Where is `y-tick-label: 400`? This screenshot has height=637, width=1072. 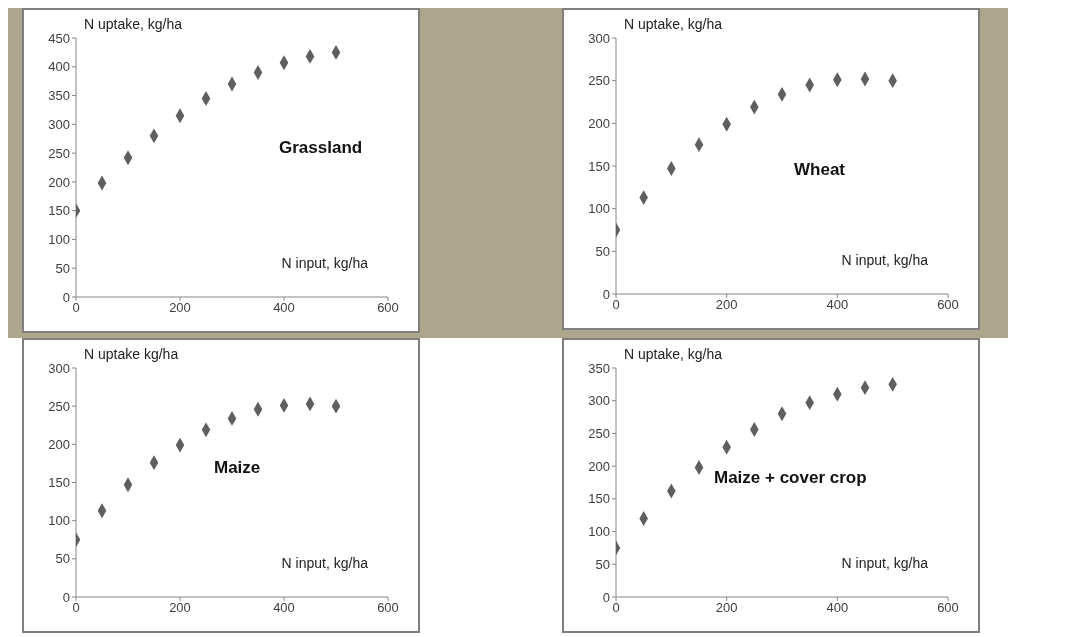
y-tick-label: 400 is located at coordinates (59, 67).